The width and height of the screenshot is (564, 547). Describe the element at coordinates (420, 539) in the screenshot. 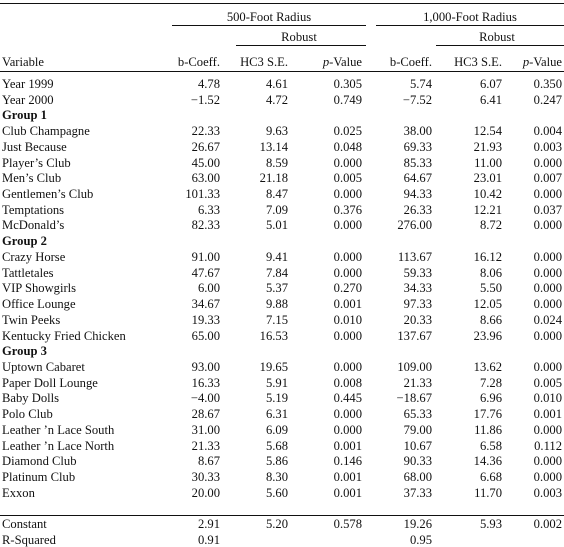

I see `value-cell: 0.95` at that location.